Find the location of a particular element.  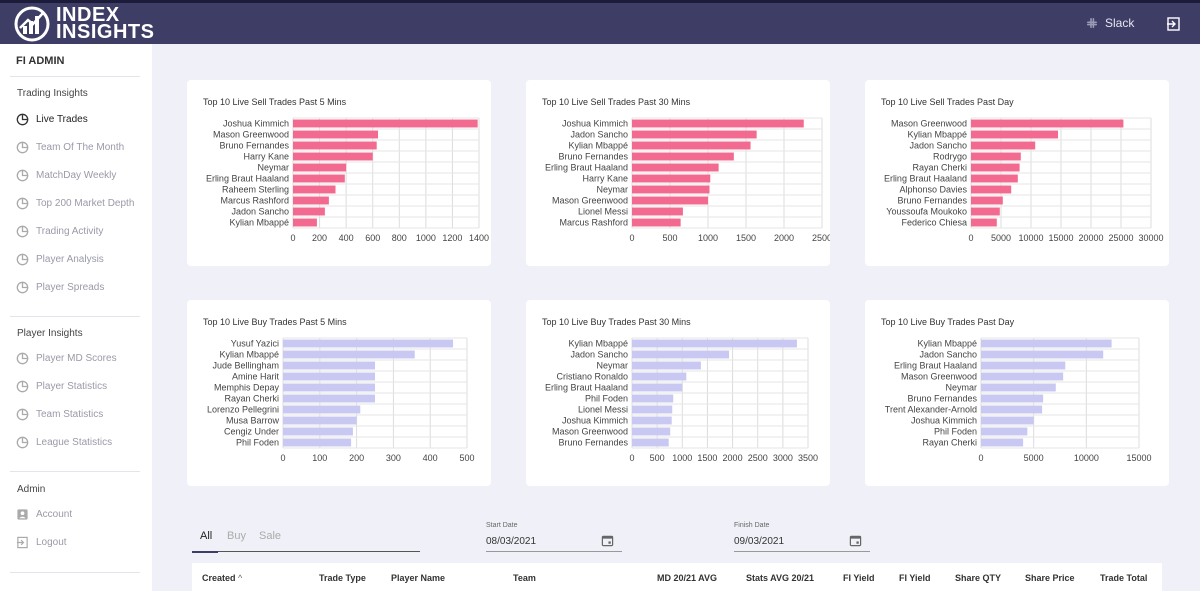

column-team: Team is located at coordinates (524, 578).